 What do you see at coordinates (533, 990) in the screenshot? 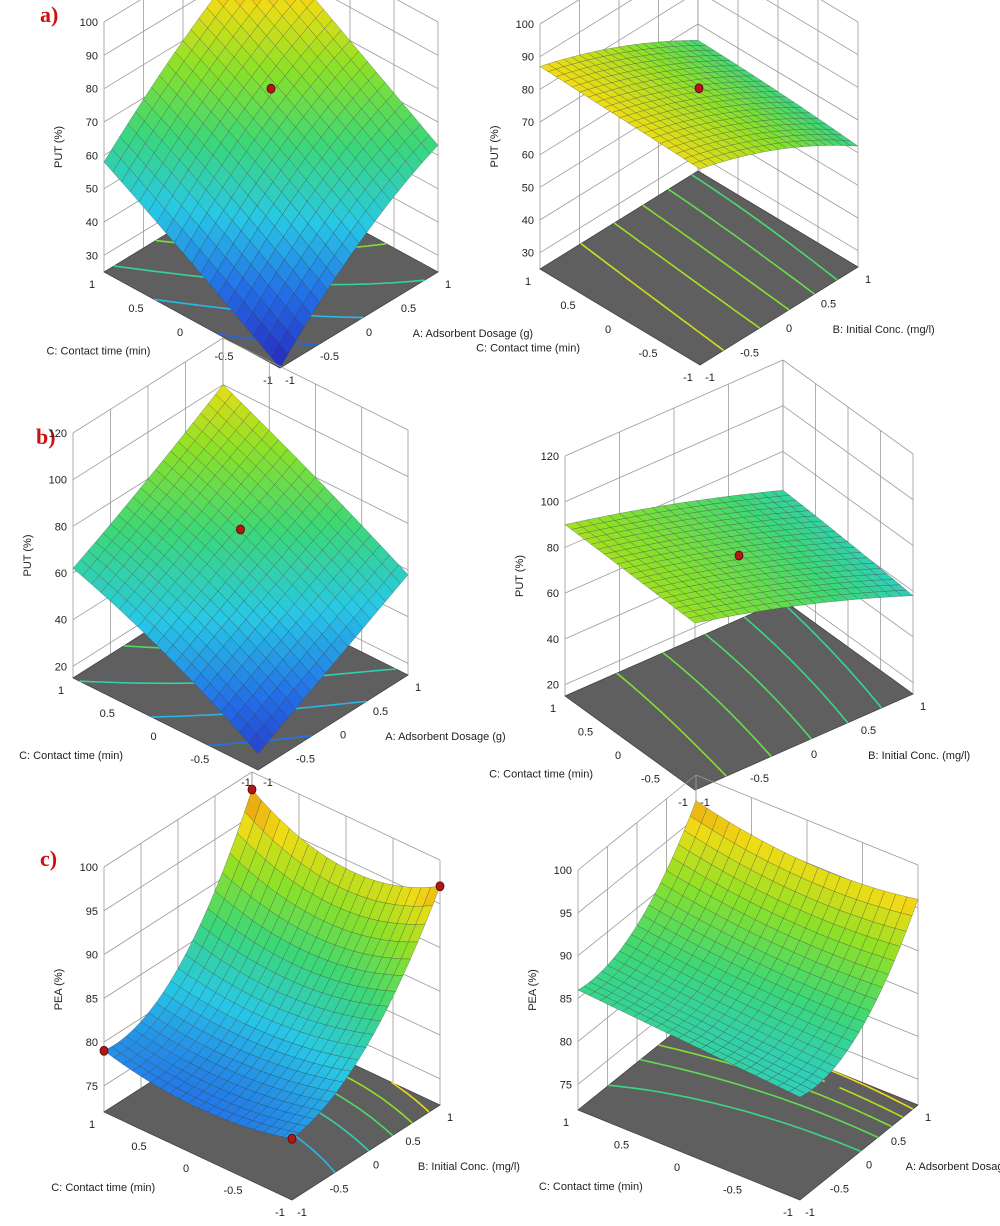
I see `z-axis-label: PEA (%)` at bounding box center [533, 990].